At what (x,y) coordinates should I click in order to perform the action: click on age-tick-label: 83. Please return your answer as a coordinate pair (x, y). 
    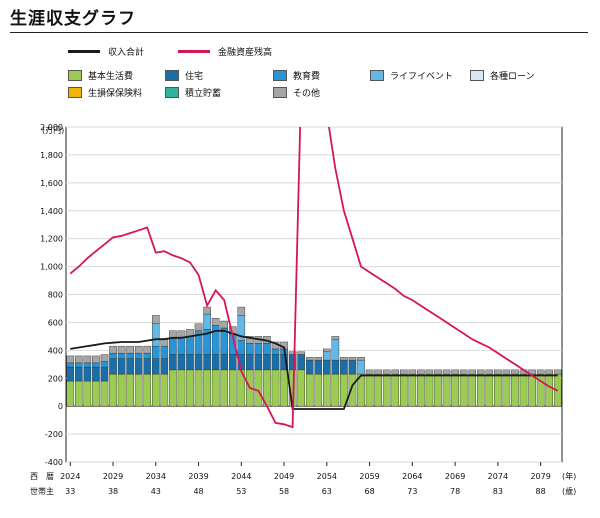
    Looking at the image, I should click on (498, 491).